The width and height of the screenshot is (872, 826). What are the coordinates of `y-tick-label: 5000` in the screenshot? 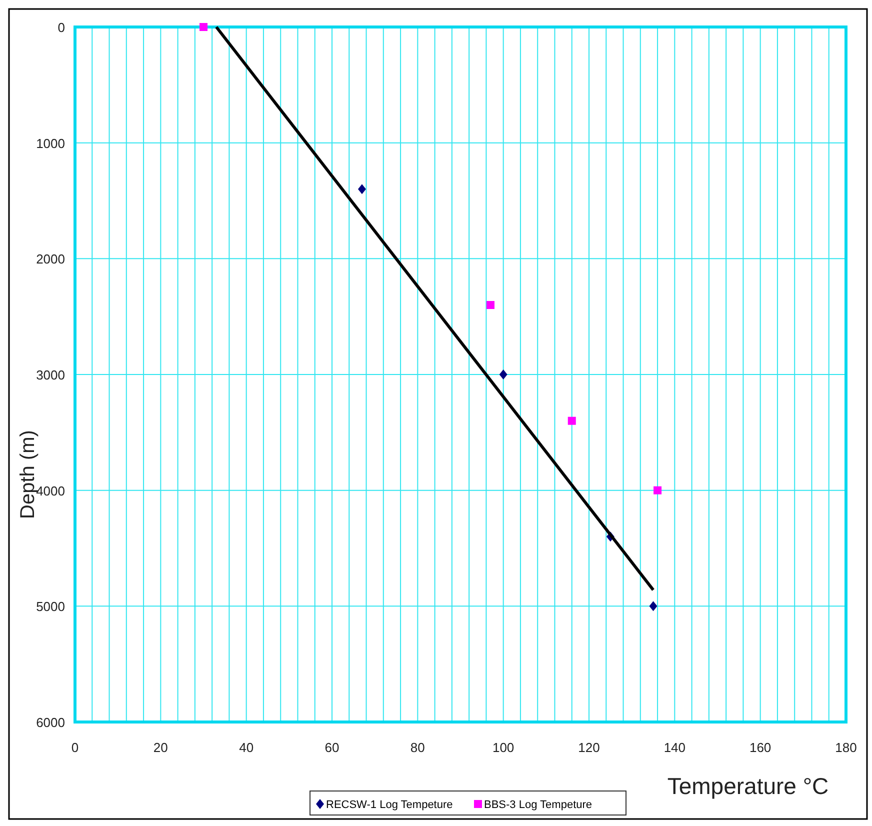 It's located at (50, 606).